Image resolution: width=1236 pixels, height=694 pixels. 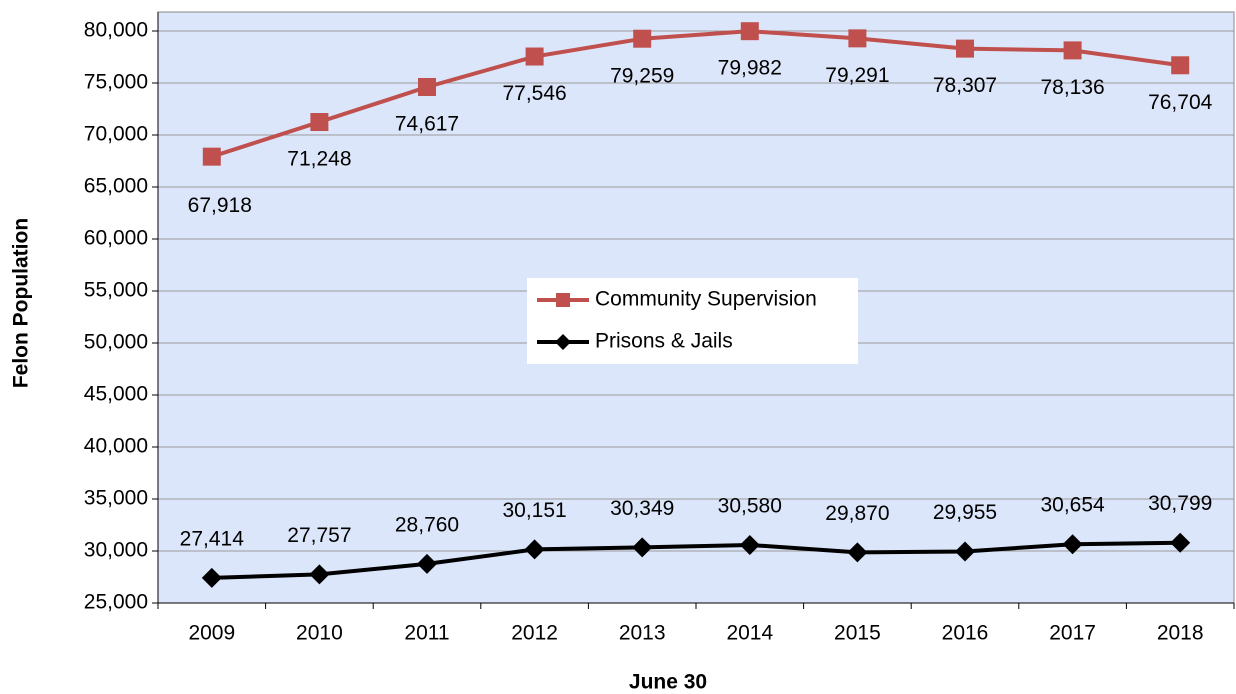 I want to click on data-label: 78,136, so click(x=1072, y=87).